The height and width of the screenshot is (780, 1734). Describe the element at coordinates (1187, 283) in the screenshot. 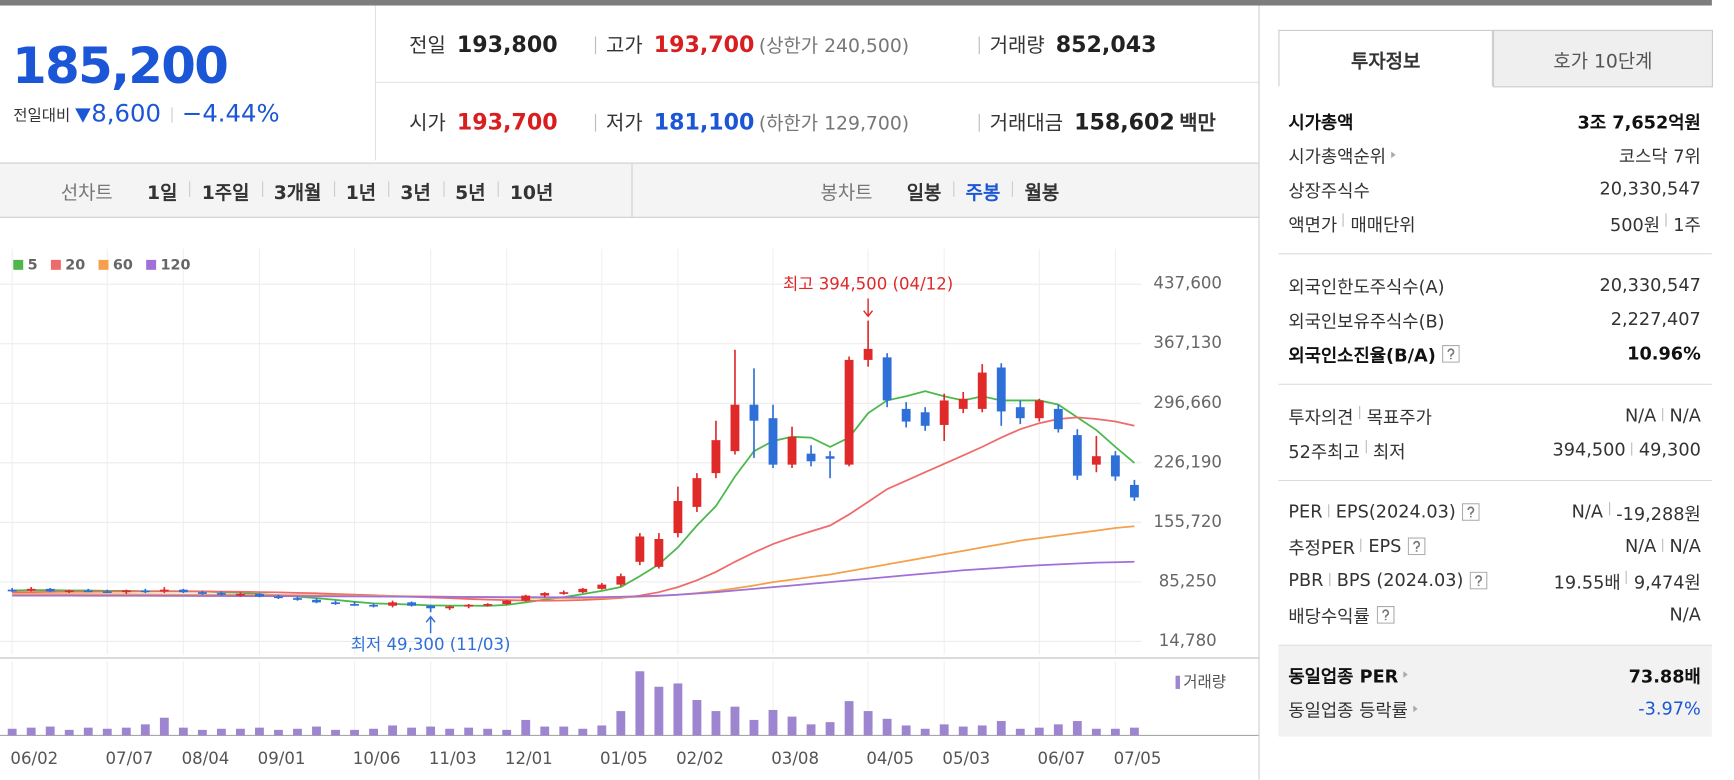

I see `y-tick-label: 437,600` at that location.